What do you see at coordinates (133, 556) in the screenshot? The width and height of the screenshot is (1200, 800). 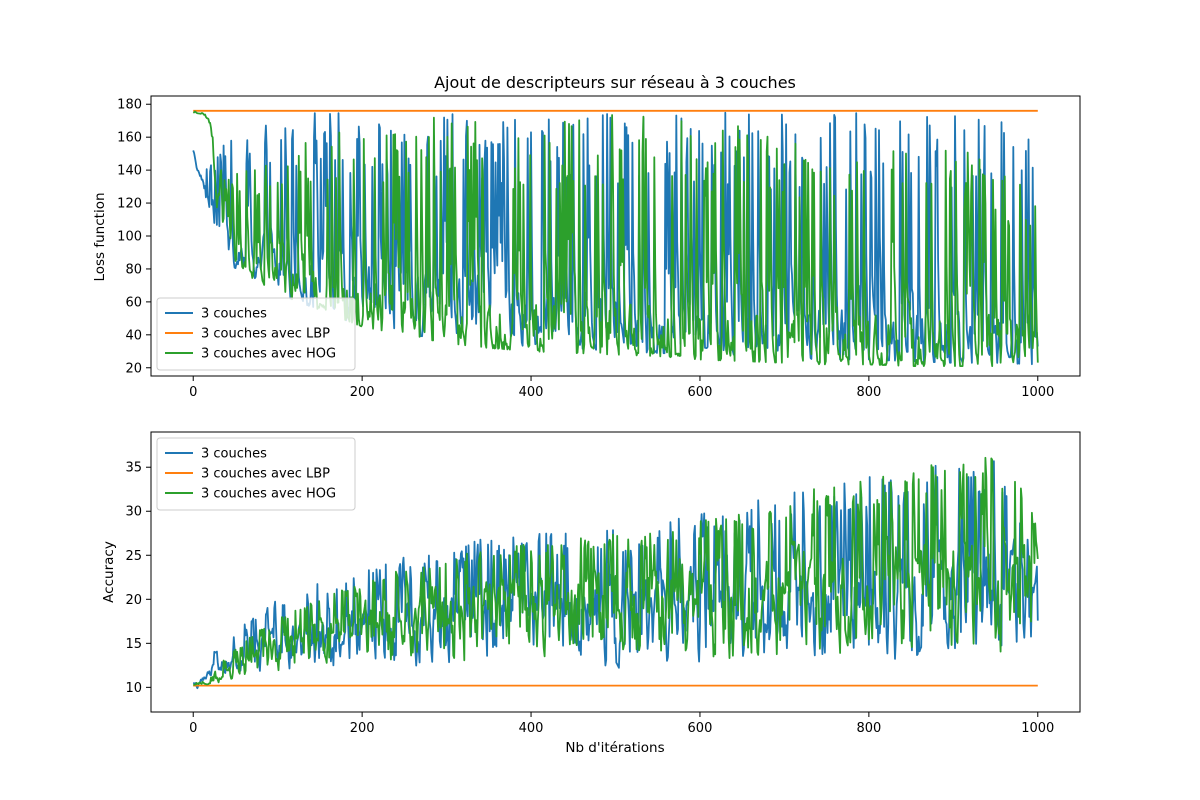 I see `y-tick-label: 25` at bounding box center [133, 556].